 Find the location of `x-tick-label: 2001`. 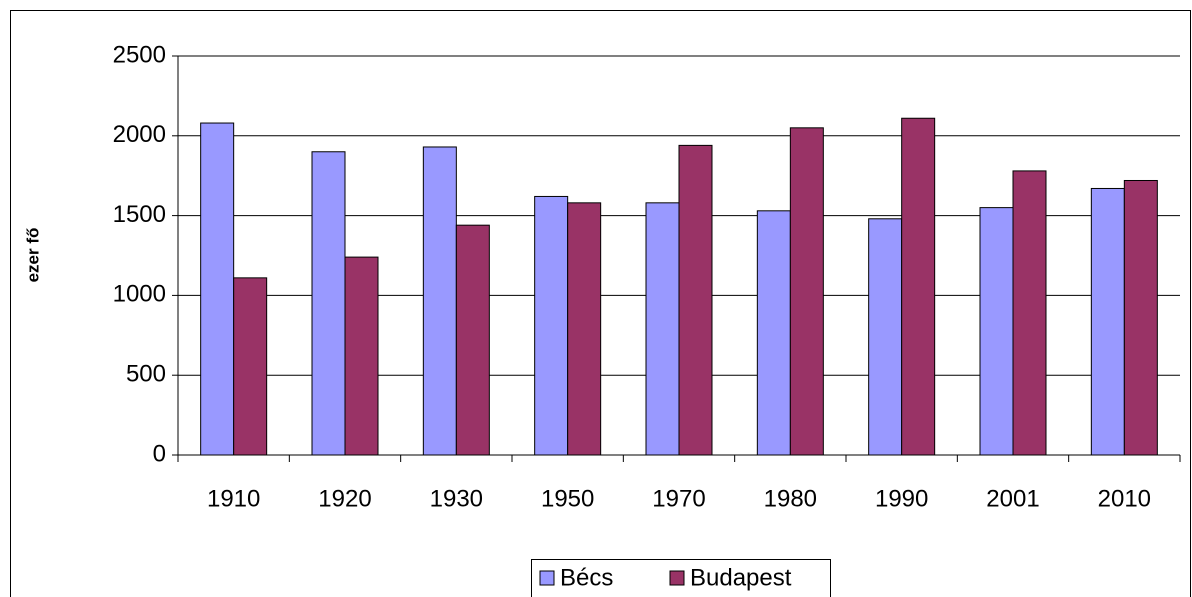

x-tick-label: 2001 is located at coordinates (1012, 498).